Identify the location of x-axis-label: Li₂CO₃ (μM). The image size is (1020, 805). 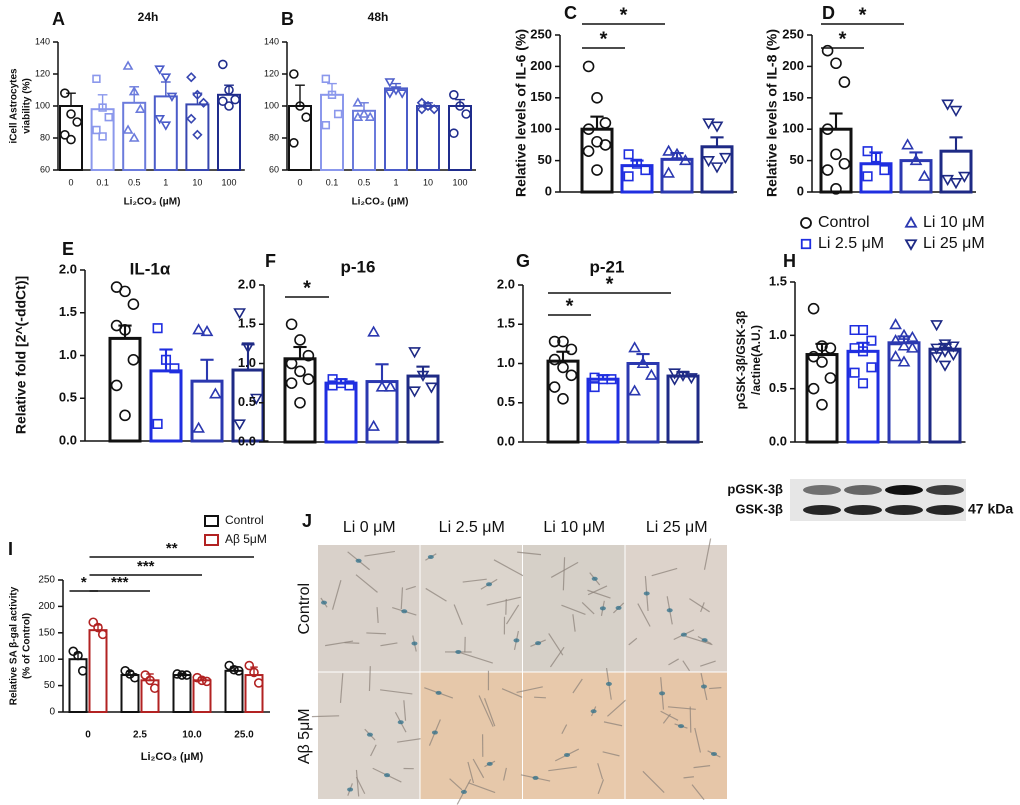
(172, 757).